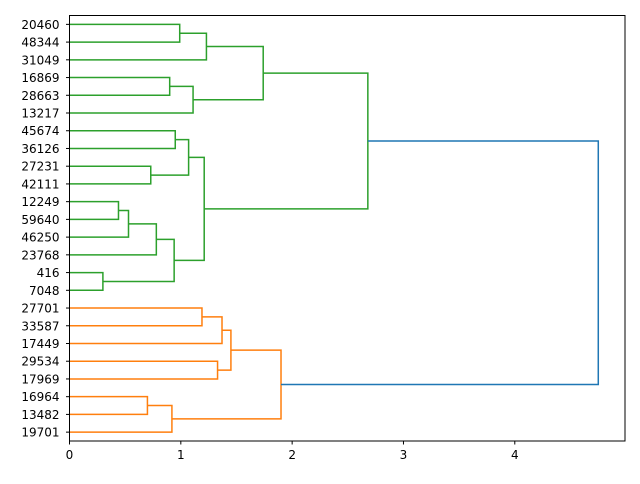  What do you see at coordinates (40, 202) in the screenshot?
I see `leaf-label: 12249` at bounding box center [40, 202].